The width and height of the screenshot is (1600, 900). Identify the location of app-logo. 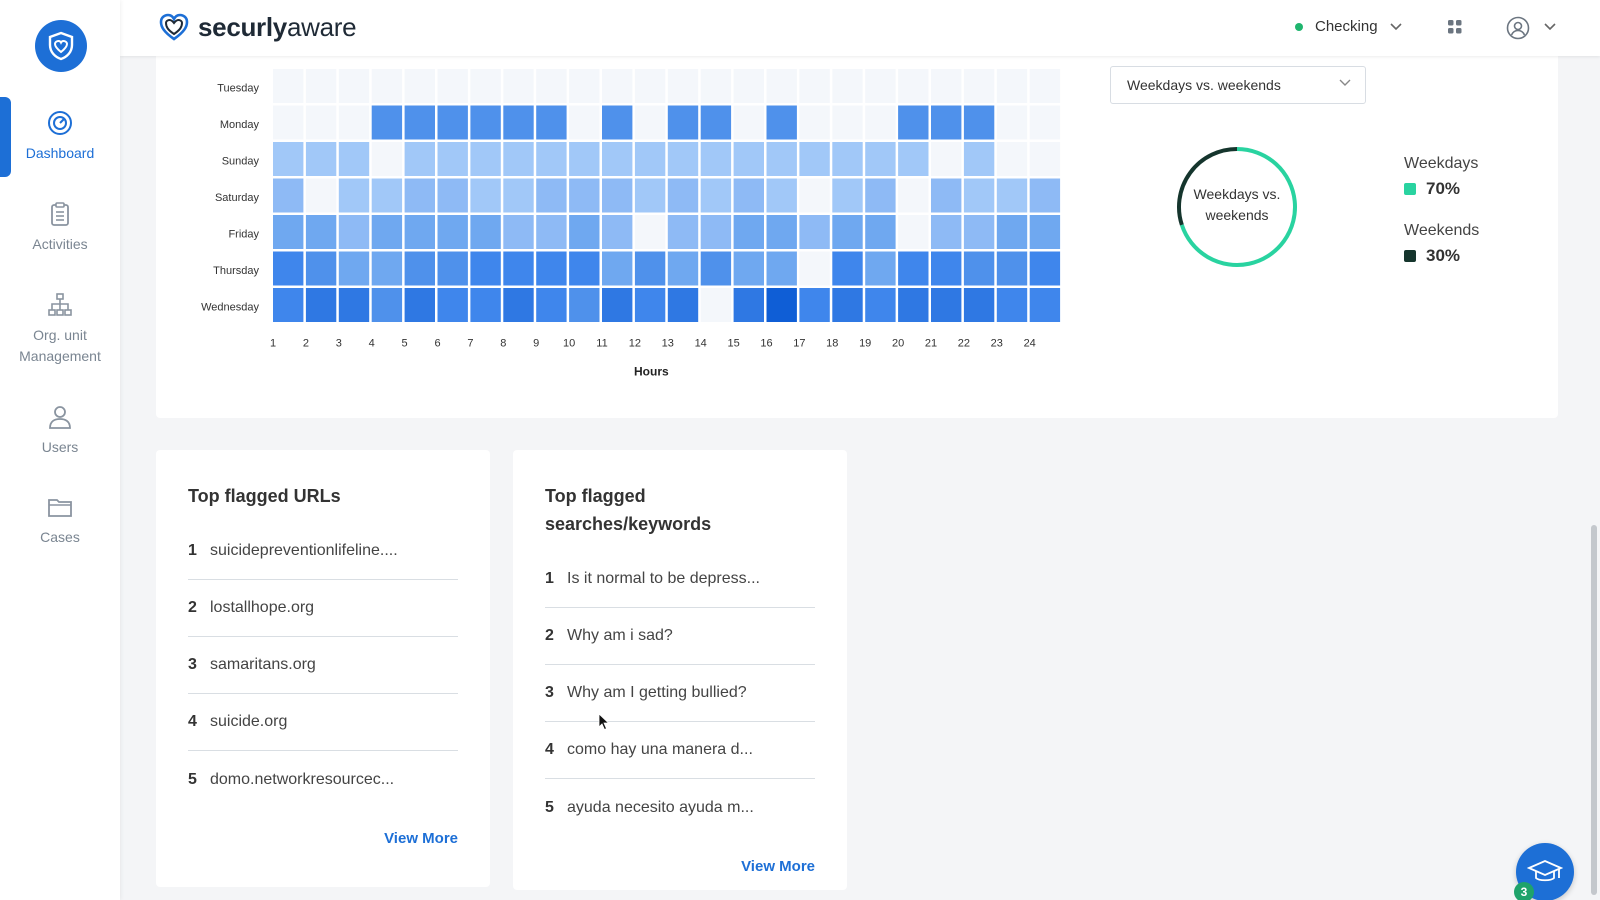
(61, 46).